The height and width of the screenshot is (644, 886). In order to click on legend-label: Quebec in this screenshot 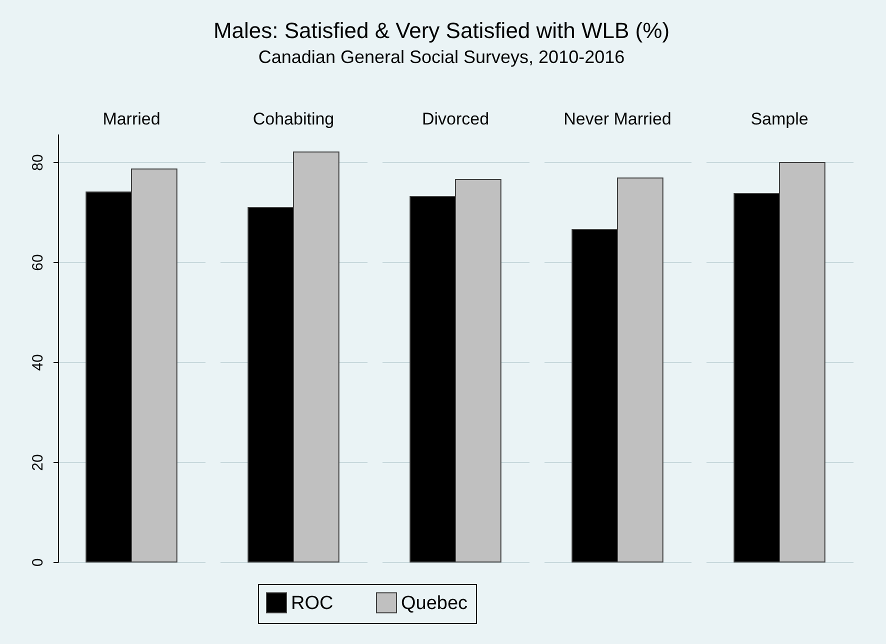, I will do `click(434, 603)`.